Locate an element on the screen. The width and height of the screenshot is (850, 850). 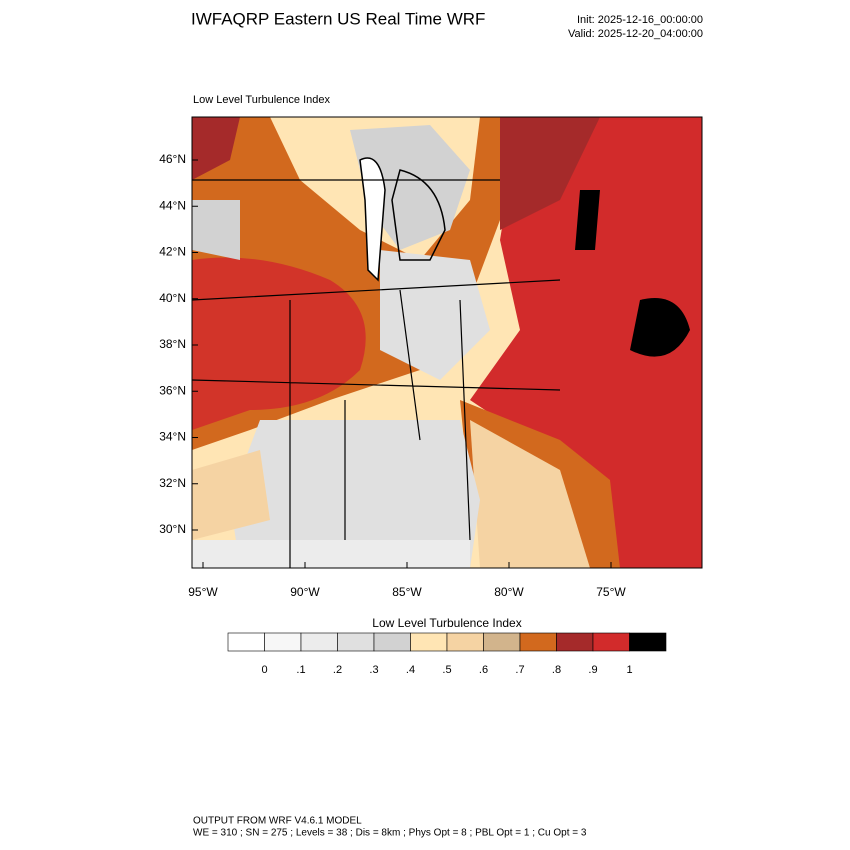
colorbar-label: 0 is located at coordinates (264, 670).